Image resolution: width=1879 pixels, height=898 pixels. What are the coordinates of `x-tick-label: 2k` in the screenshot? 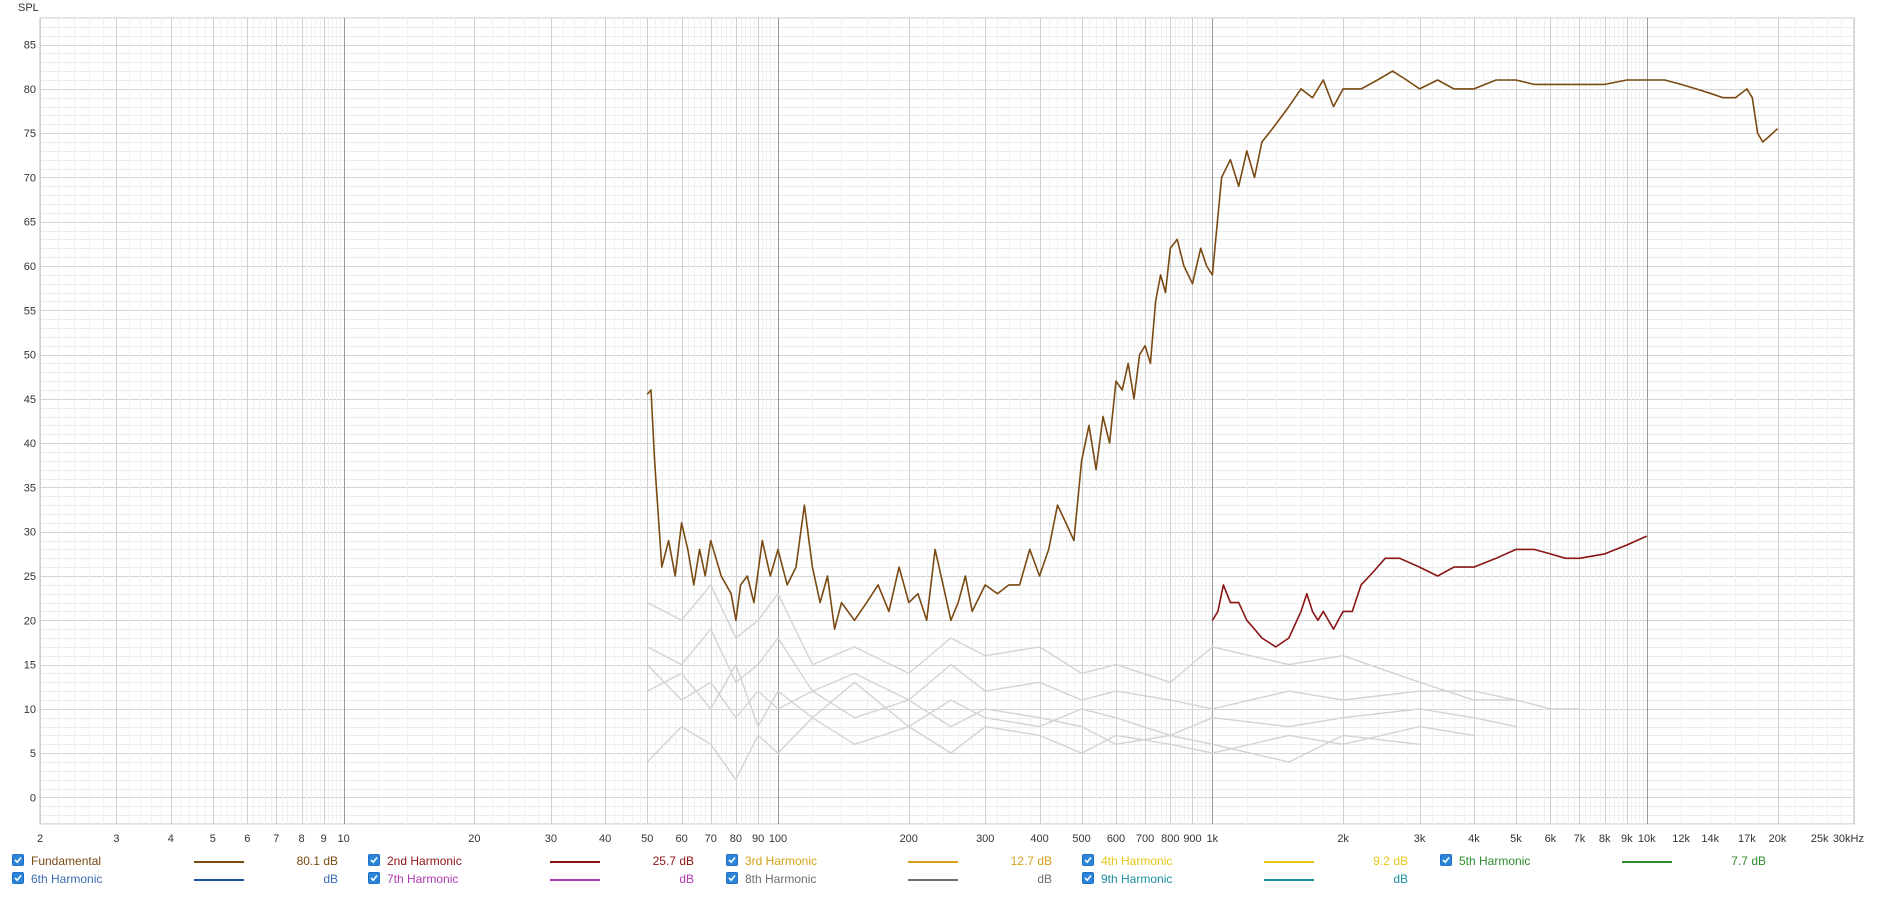 It's located at (1343, 839).